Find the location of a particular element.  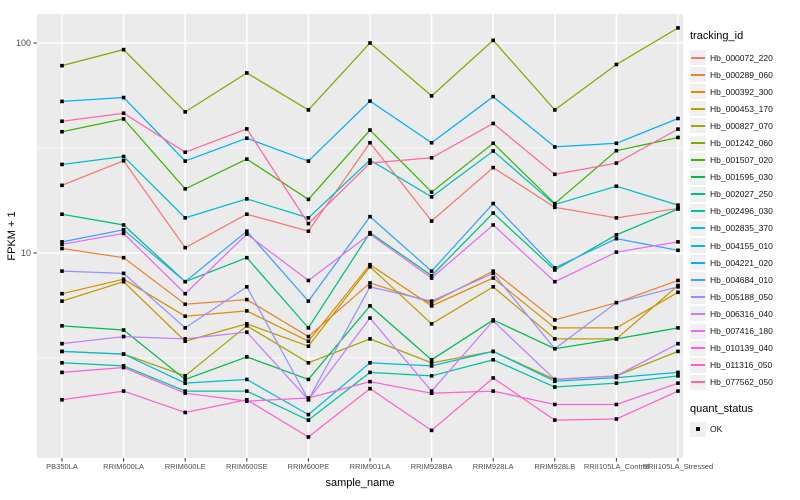

legend-item: Hb_002027_250 is located at coordinates (744, 194).